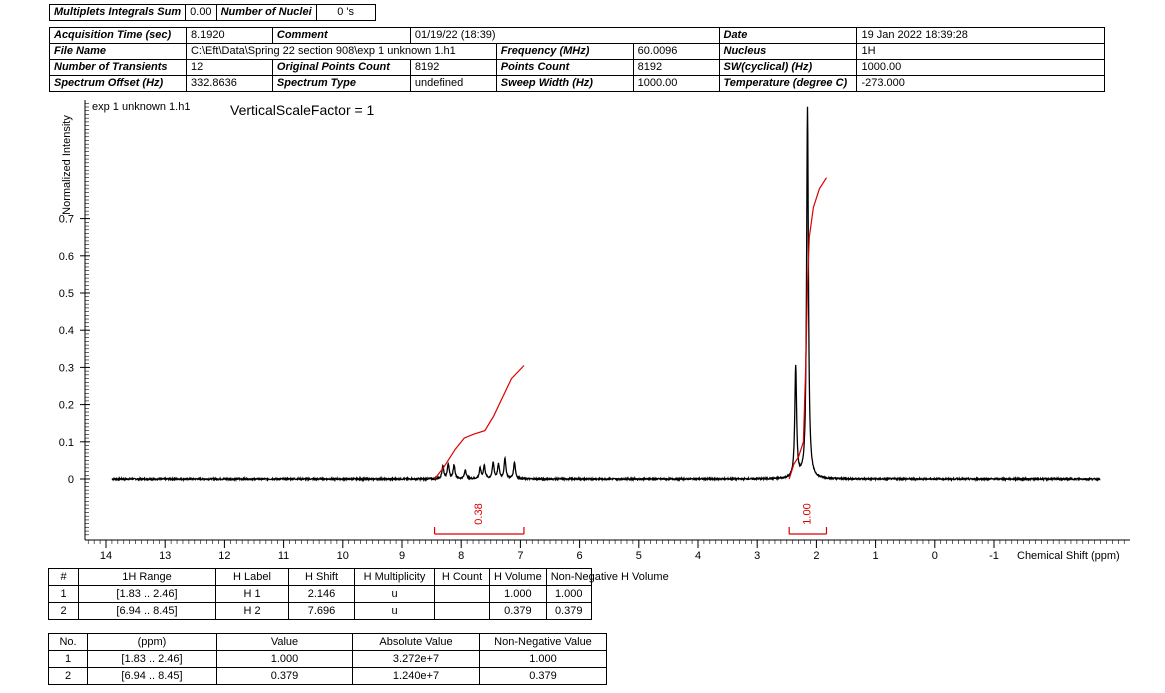  What do you see at coordinates (676, 83) in the screenshot?
I see `sweep-width-value: 1000.00` at bounding box center [676, 83].